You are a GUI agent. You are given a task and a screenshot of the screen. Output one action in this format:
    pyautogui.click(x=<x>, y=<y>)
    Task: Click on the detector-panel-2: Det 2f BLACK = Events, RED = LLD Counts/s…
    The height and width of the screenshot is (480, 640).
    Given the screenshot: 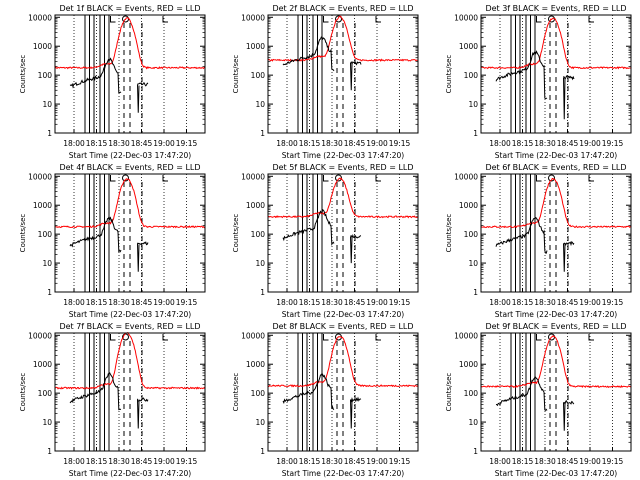 What is the action you would take?
    pyautogui.click(x=325, y=82)
    